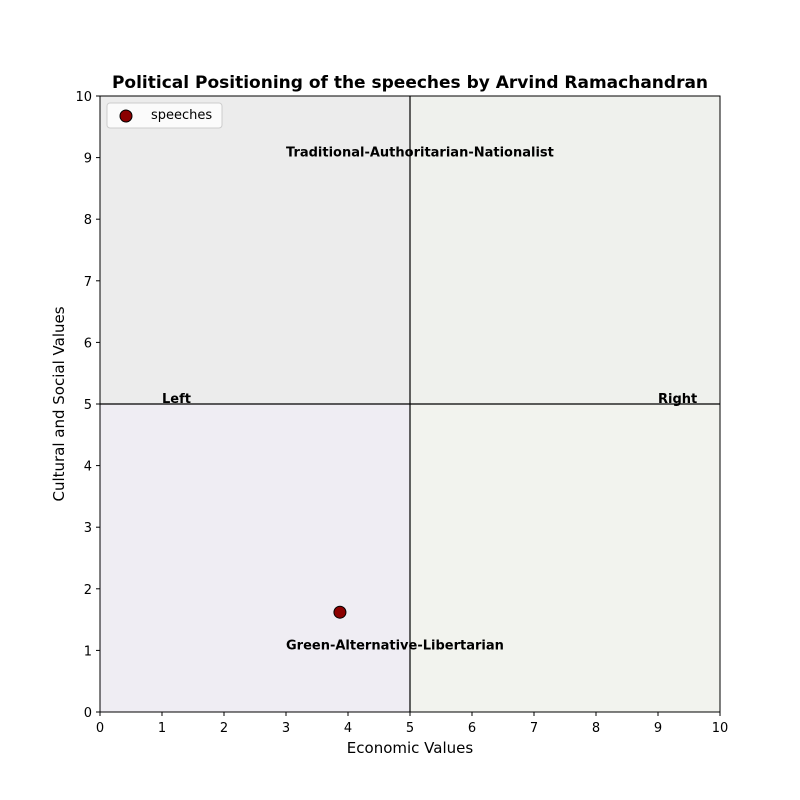  I want to click on y-axis-ticks: 0 1 2 3 4 5 6 7 8 9 10, so click(87, 405).